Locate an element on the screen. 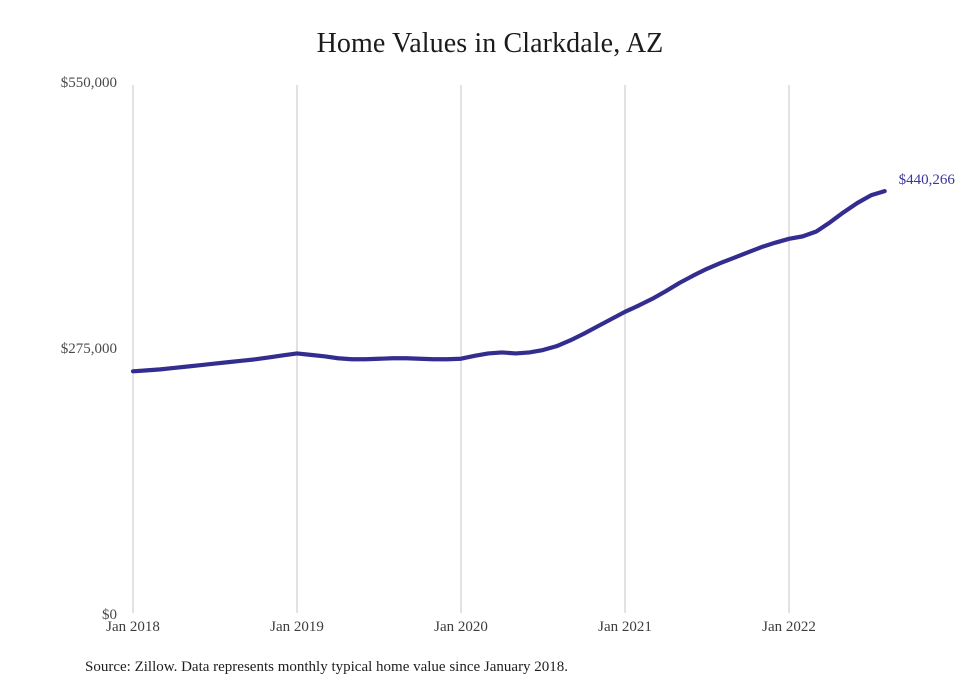  x-tick-jan-2022: Jan 2022 is located at coordinates (789, 627).